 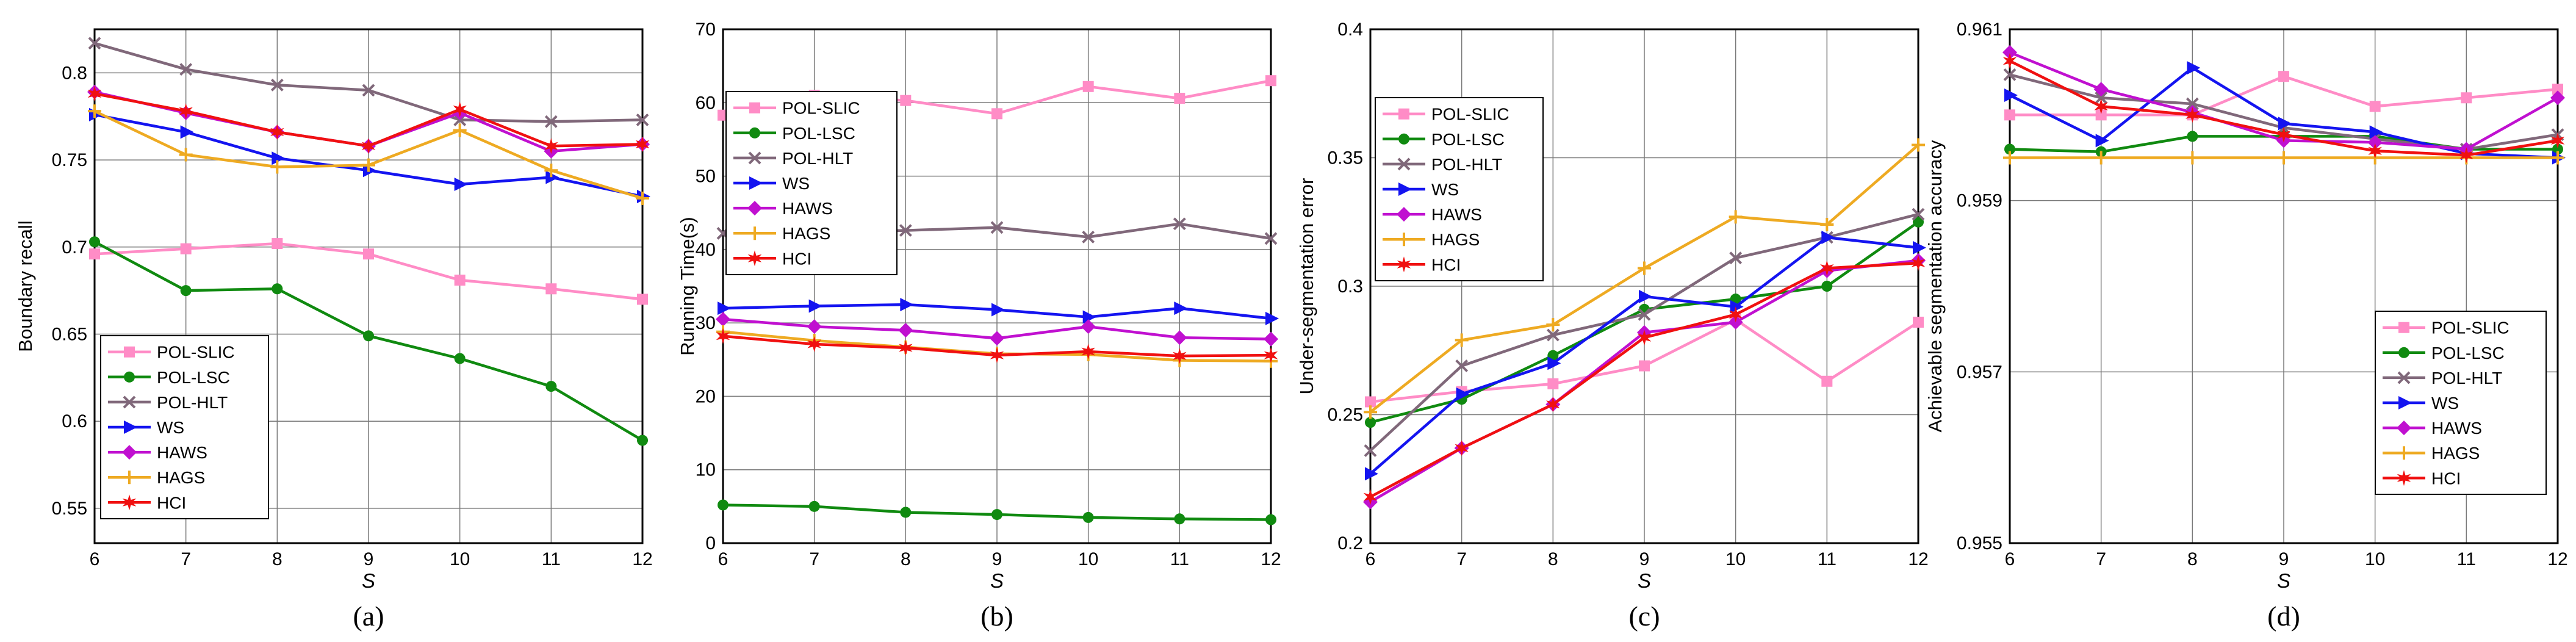 What do you see at coordinates (687, 286) in the screenshot?
I see `panel-b-y-axis-label: Running Time(s)` at bounding box center [687, 286].